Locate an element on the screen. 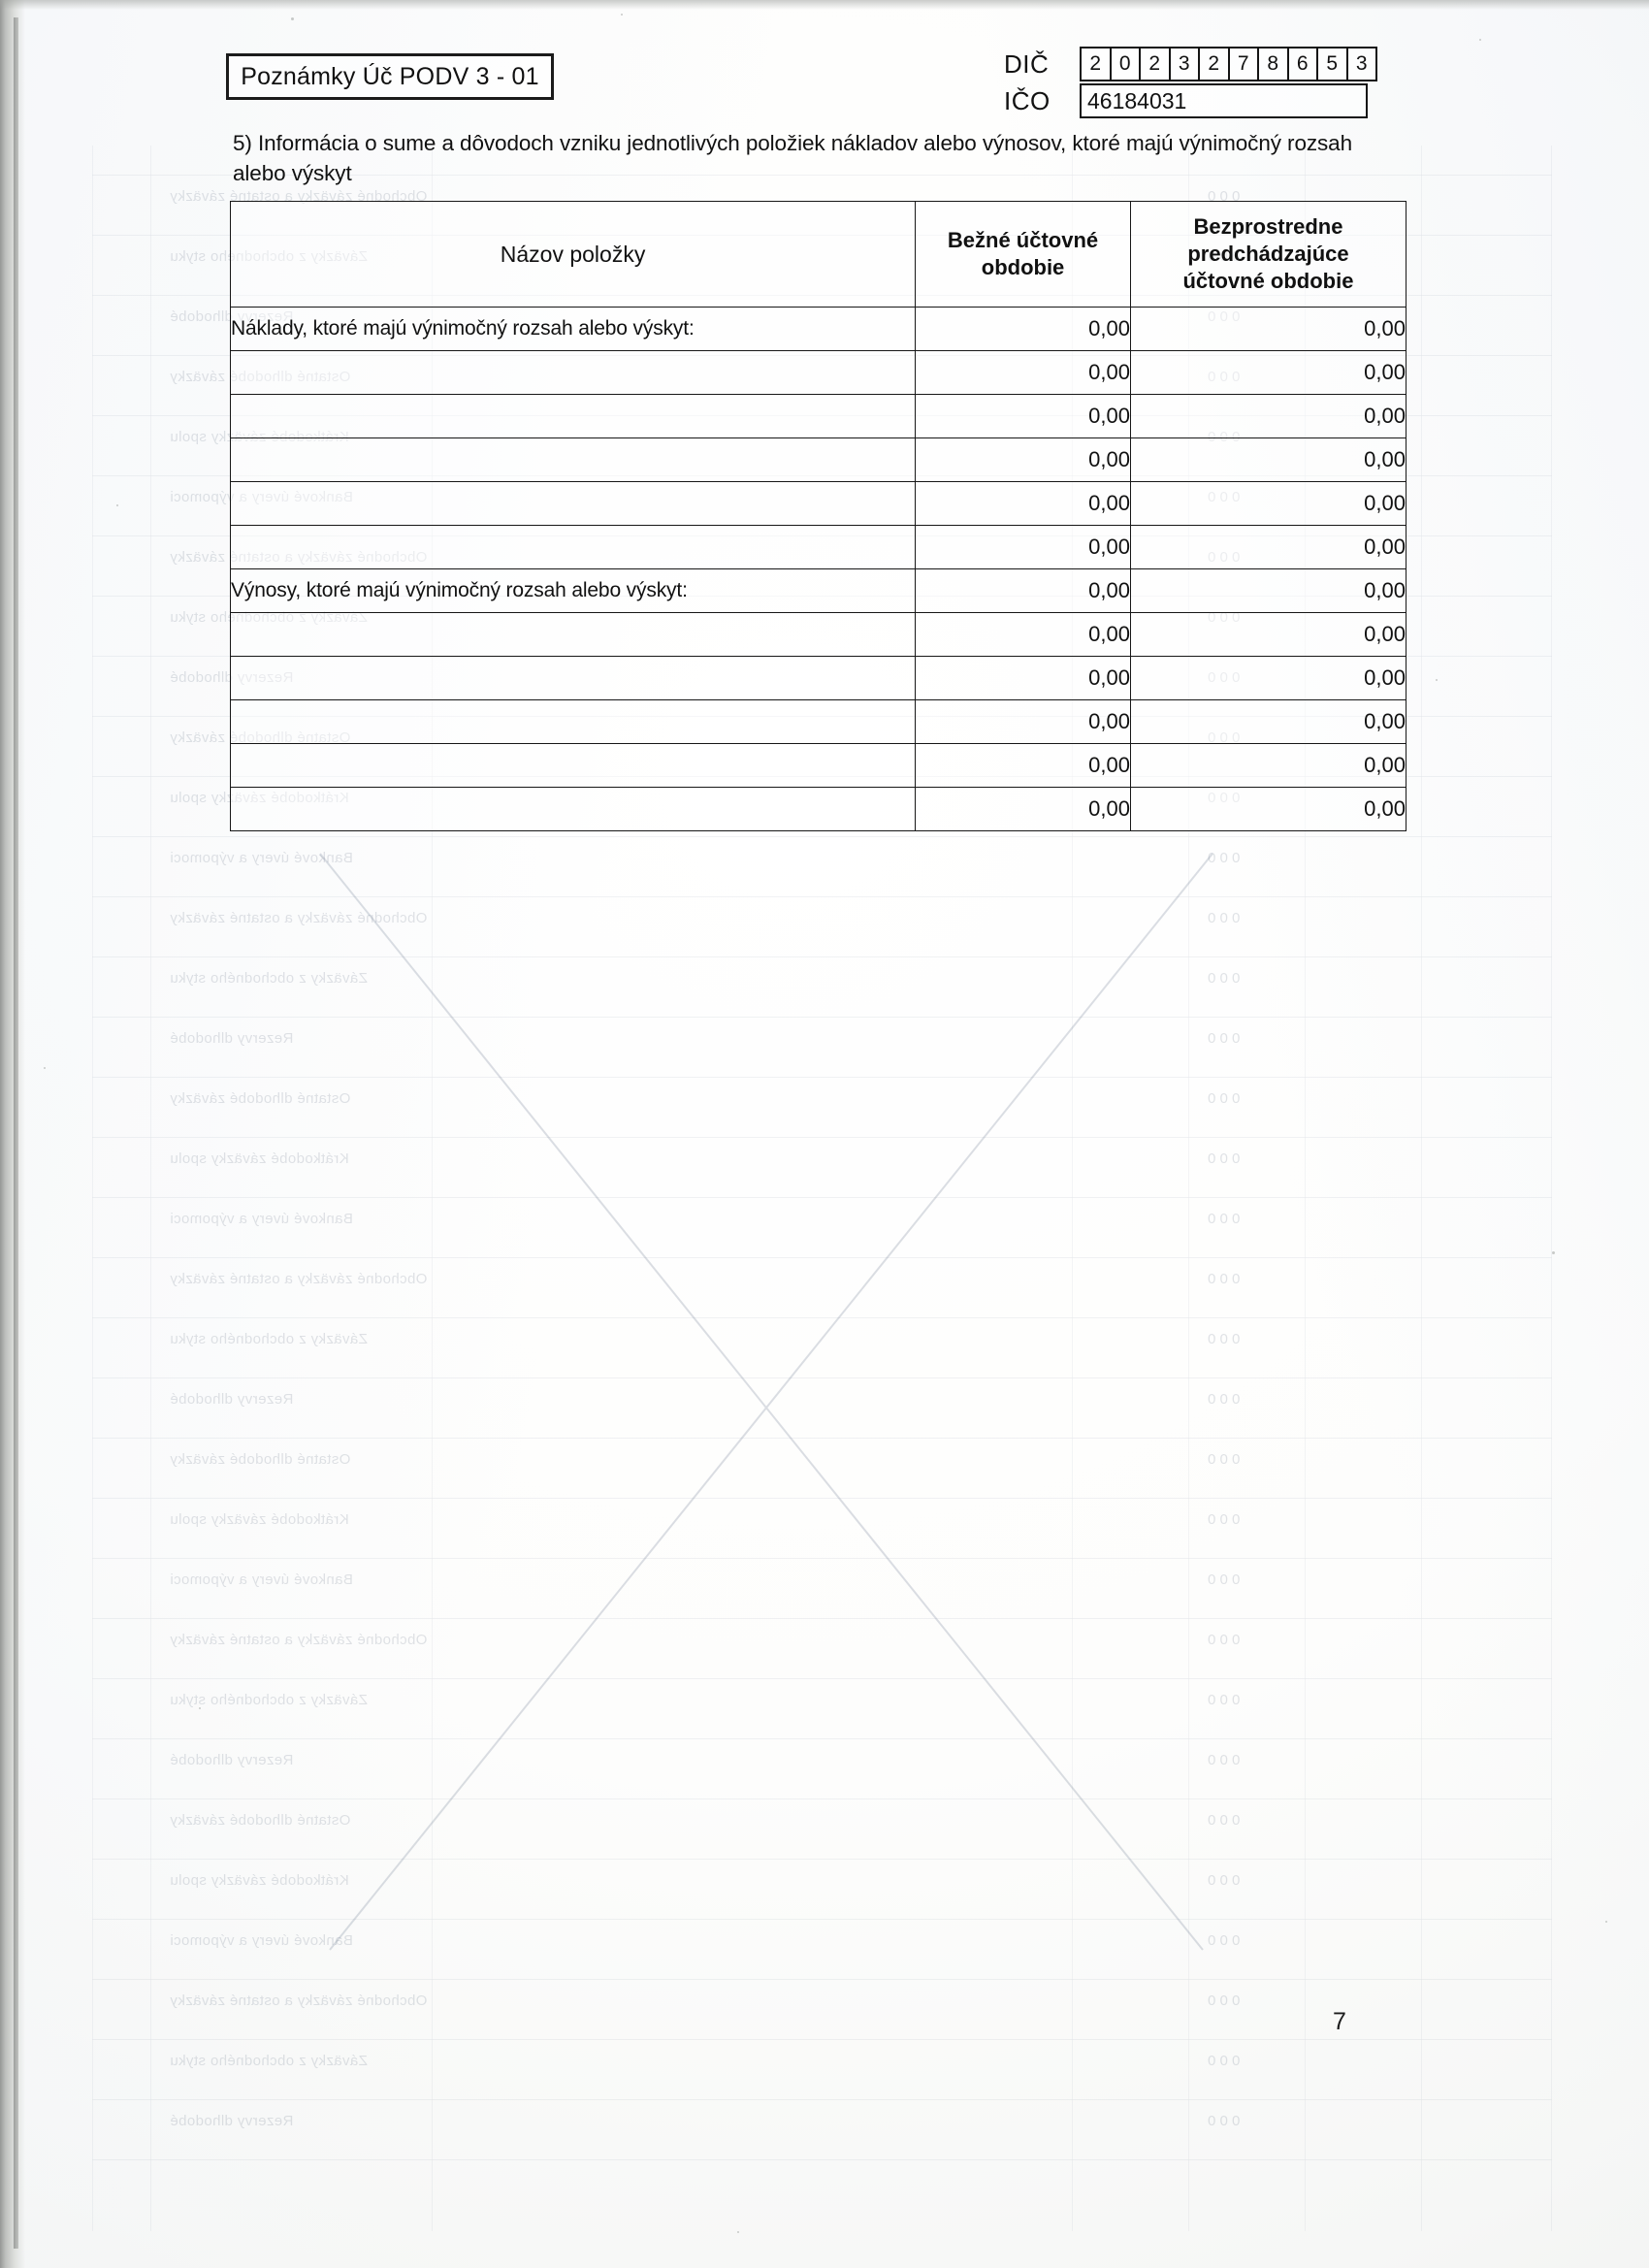 Image resolution: width=1649 pixels, height=2268 pixels. page-number: 7 is located at coordinates (1339, 2021).